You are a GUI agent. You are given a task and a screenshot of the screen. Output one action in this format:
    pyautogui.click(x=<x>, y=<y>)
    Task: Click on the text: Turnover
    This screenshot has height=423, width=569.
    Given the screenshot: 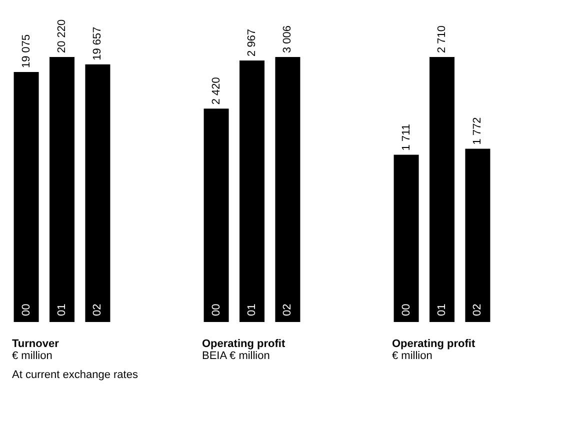 What is the action you would take?
    pyautogui.click(x=36, y=344)
    